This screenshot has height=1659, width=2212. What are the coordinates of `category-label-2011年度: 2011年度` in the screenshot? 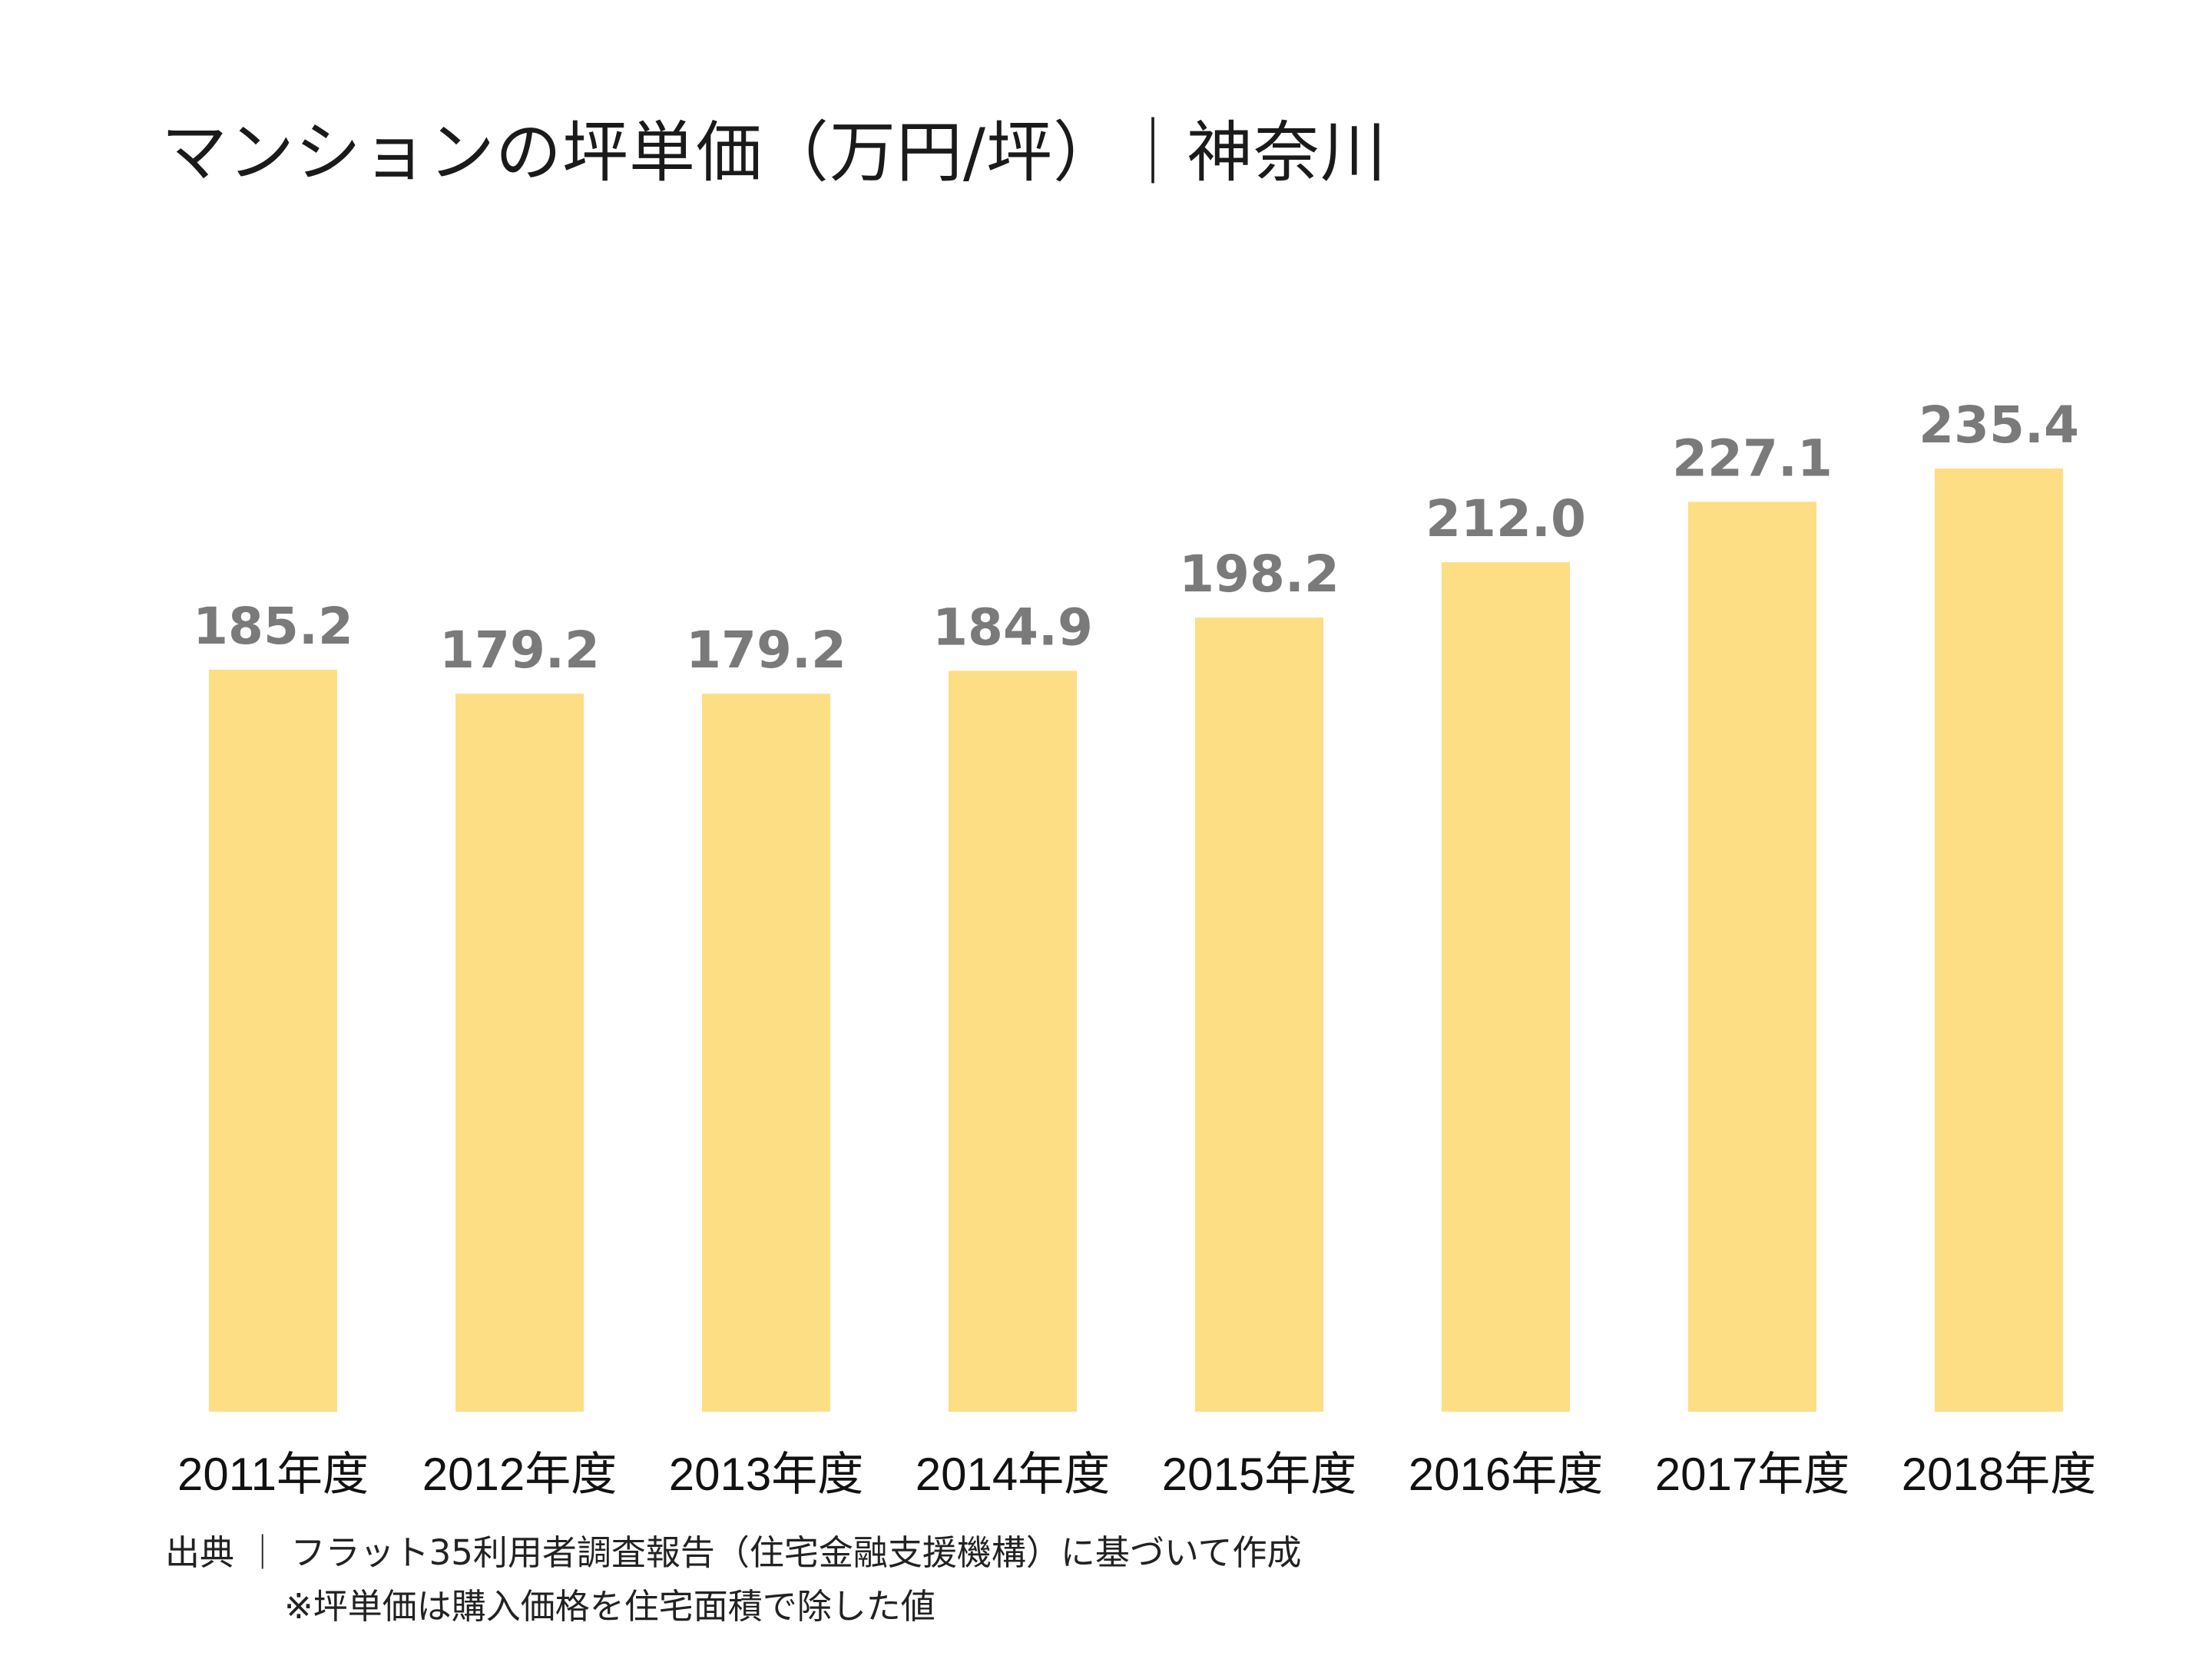 It's located at (273, 1474).